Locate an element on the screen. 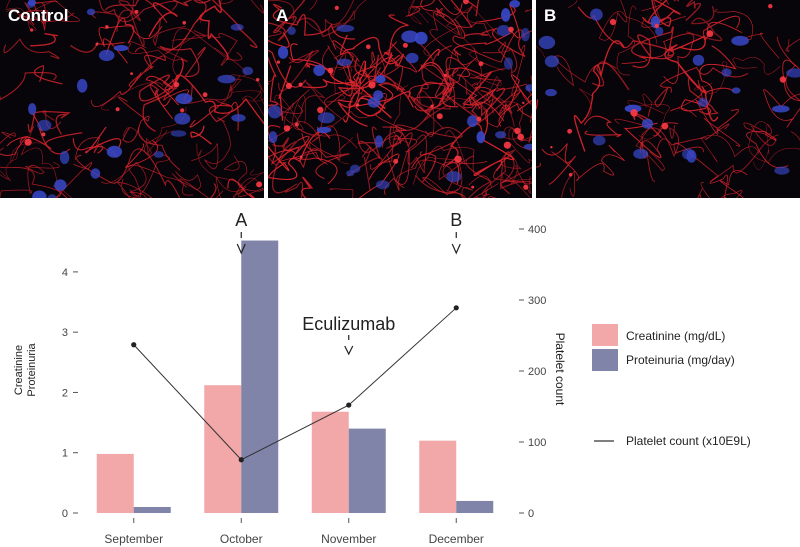 The width and height of the screenshot is (800, 547). left-axis-title-line1: Creatinine is located at coordinates (19, 370).